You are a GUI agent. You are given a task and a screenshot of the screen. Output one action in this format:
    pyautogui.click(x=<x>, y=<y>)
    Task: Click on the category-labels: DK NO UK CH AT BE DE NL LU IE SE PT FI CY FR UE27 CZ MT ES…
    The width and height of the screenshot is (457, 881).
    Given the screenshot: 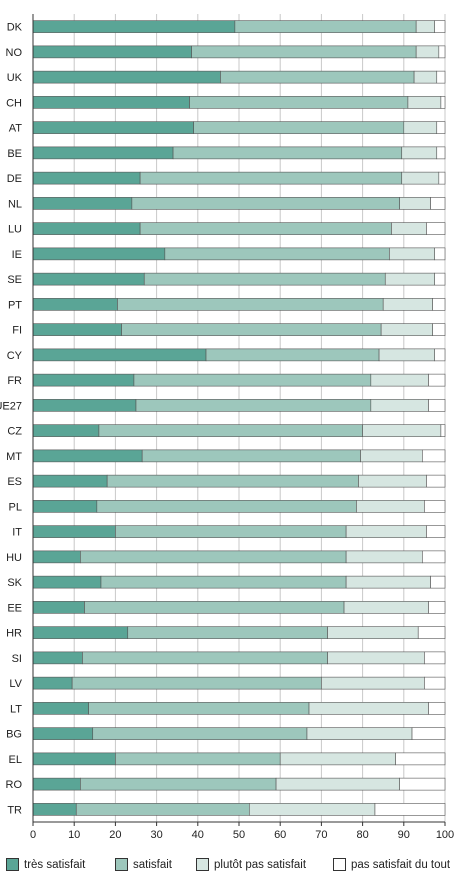 What is the action you would take?
    pyautogui.click(x=11, y=419)
    